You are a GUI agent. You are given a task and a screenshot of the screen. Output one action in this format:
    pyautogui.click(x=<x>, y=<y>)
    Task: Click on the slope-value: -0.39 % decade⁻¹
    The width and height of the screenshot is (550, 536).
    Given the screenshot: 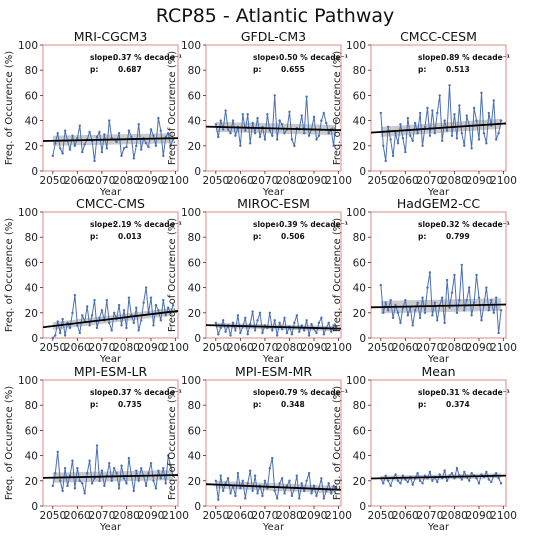 What is the action you would take?
    pyautogui.click(x=312, y=224)
    